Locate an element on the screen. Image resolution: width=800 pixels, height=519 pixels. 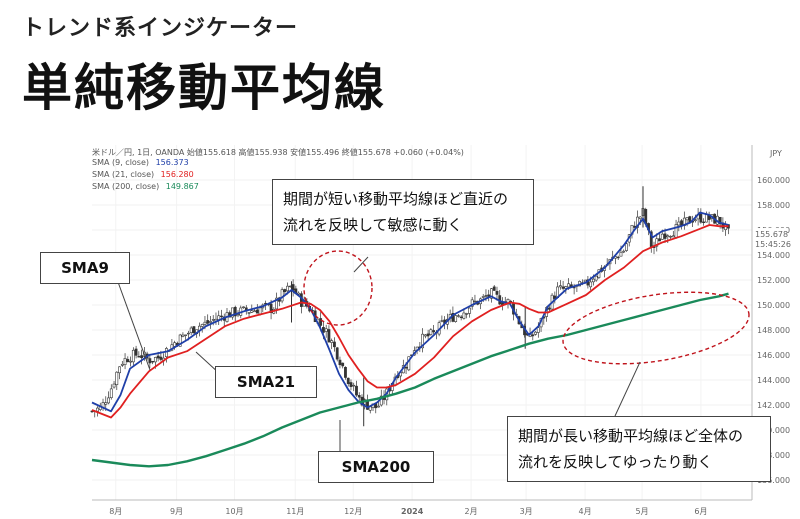
legend-sma21: SMA (21, close) 156.280 is located at coordinates (143, 174).